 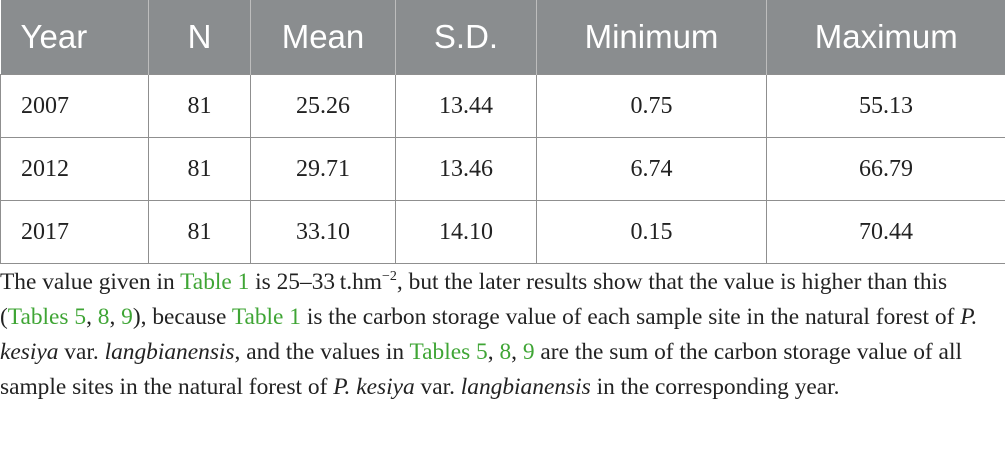 What do you see at coordinates (466, 106) in the screenshot?
I see `cell-sd: 13.44` at bounding box center [466, 106].